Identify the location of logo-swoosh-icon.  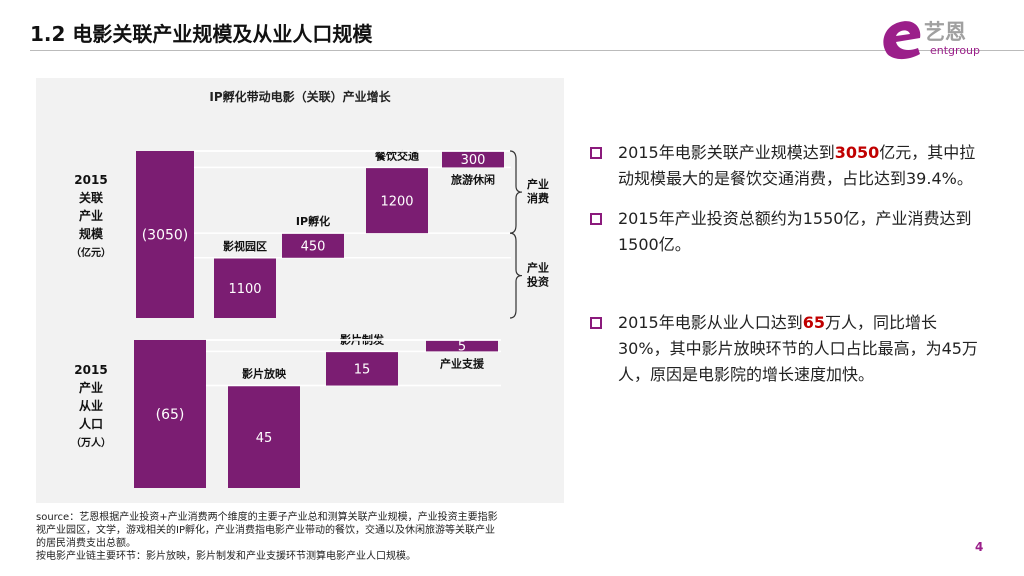
(902, 40).